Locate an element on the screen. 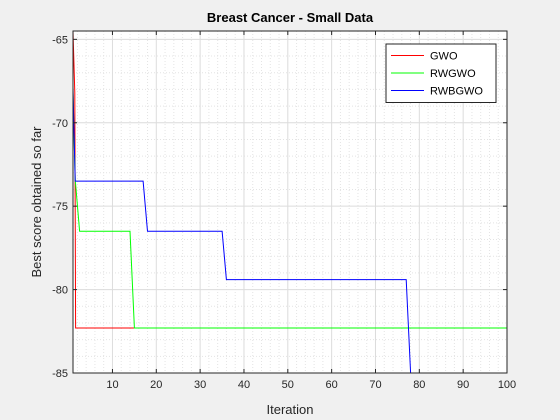  x-tick-label: 90 is located at coordinates (463, 385).